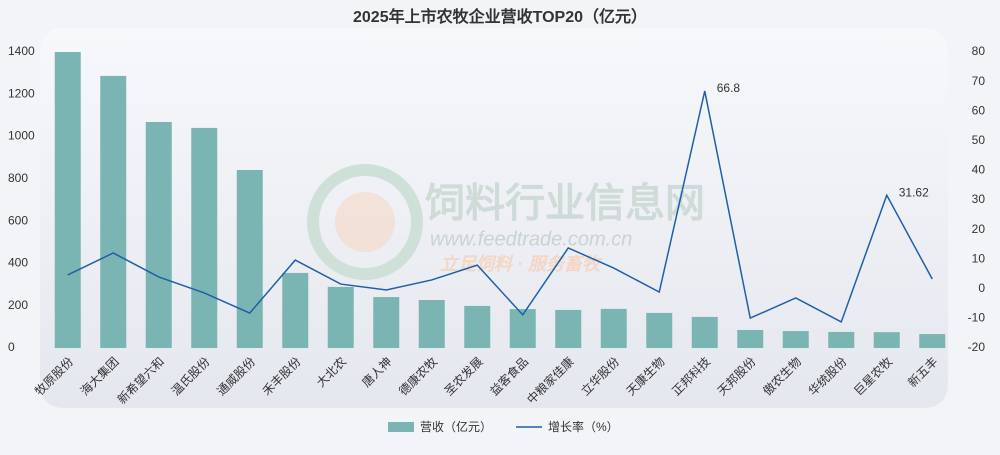 The height and width of the screenshot is (455, 1000). Describe the element at coordinates (18, 263) in the screenshot. I see `y-tick-label: 400` at that location.